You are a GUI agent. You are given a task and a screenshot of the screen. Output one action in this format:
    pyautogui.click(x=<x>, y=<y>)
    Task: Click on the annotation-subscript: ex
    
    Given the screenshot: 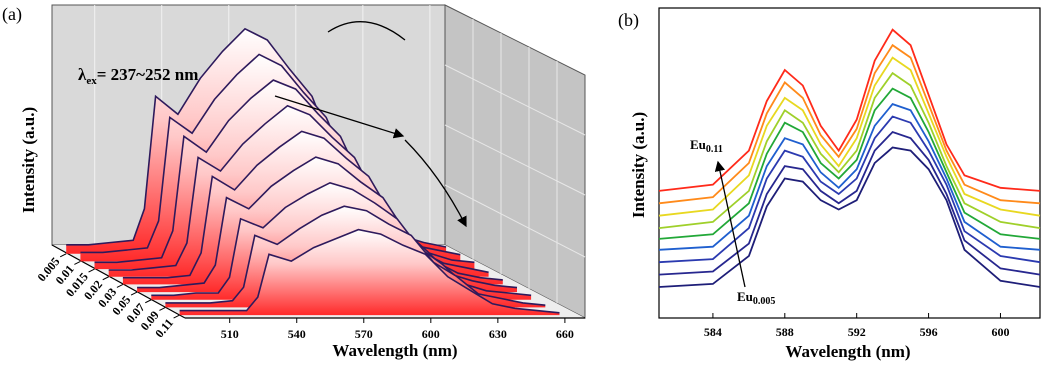 What is the action you would take?
    pyautogui.click(x=91, y=81)
    